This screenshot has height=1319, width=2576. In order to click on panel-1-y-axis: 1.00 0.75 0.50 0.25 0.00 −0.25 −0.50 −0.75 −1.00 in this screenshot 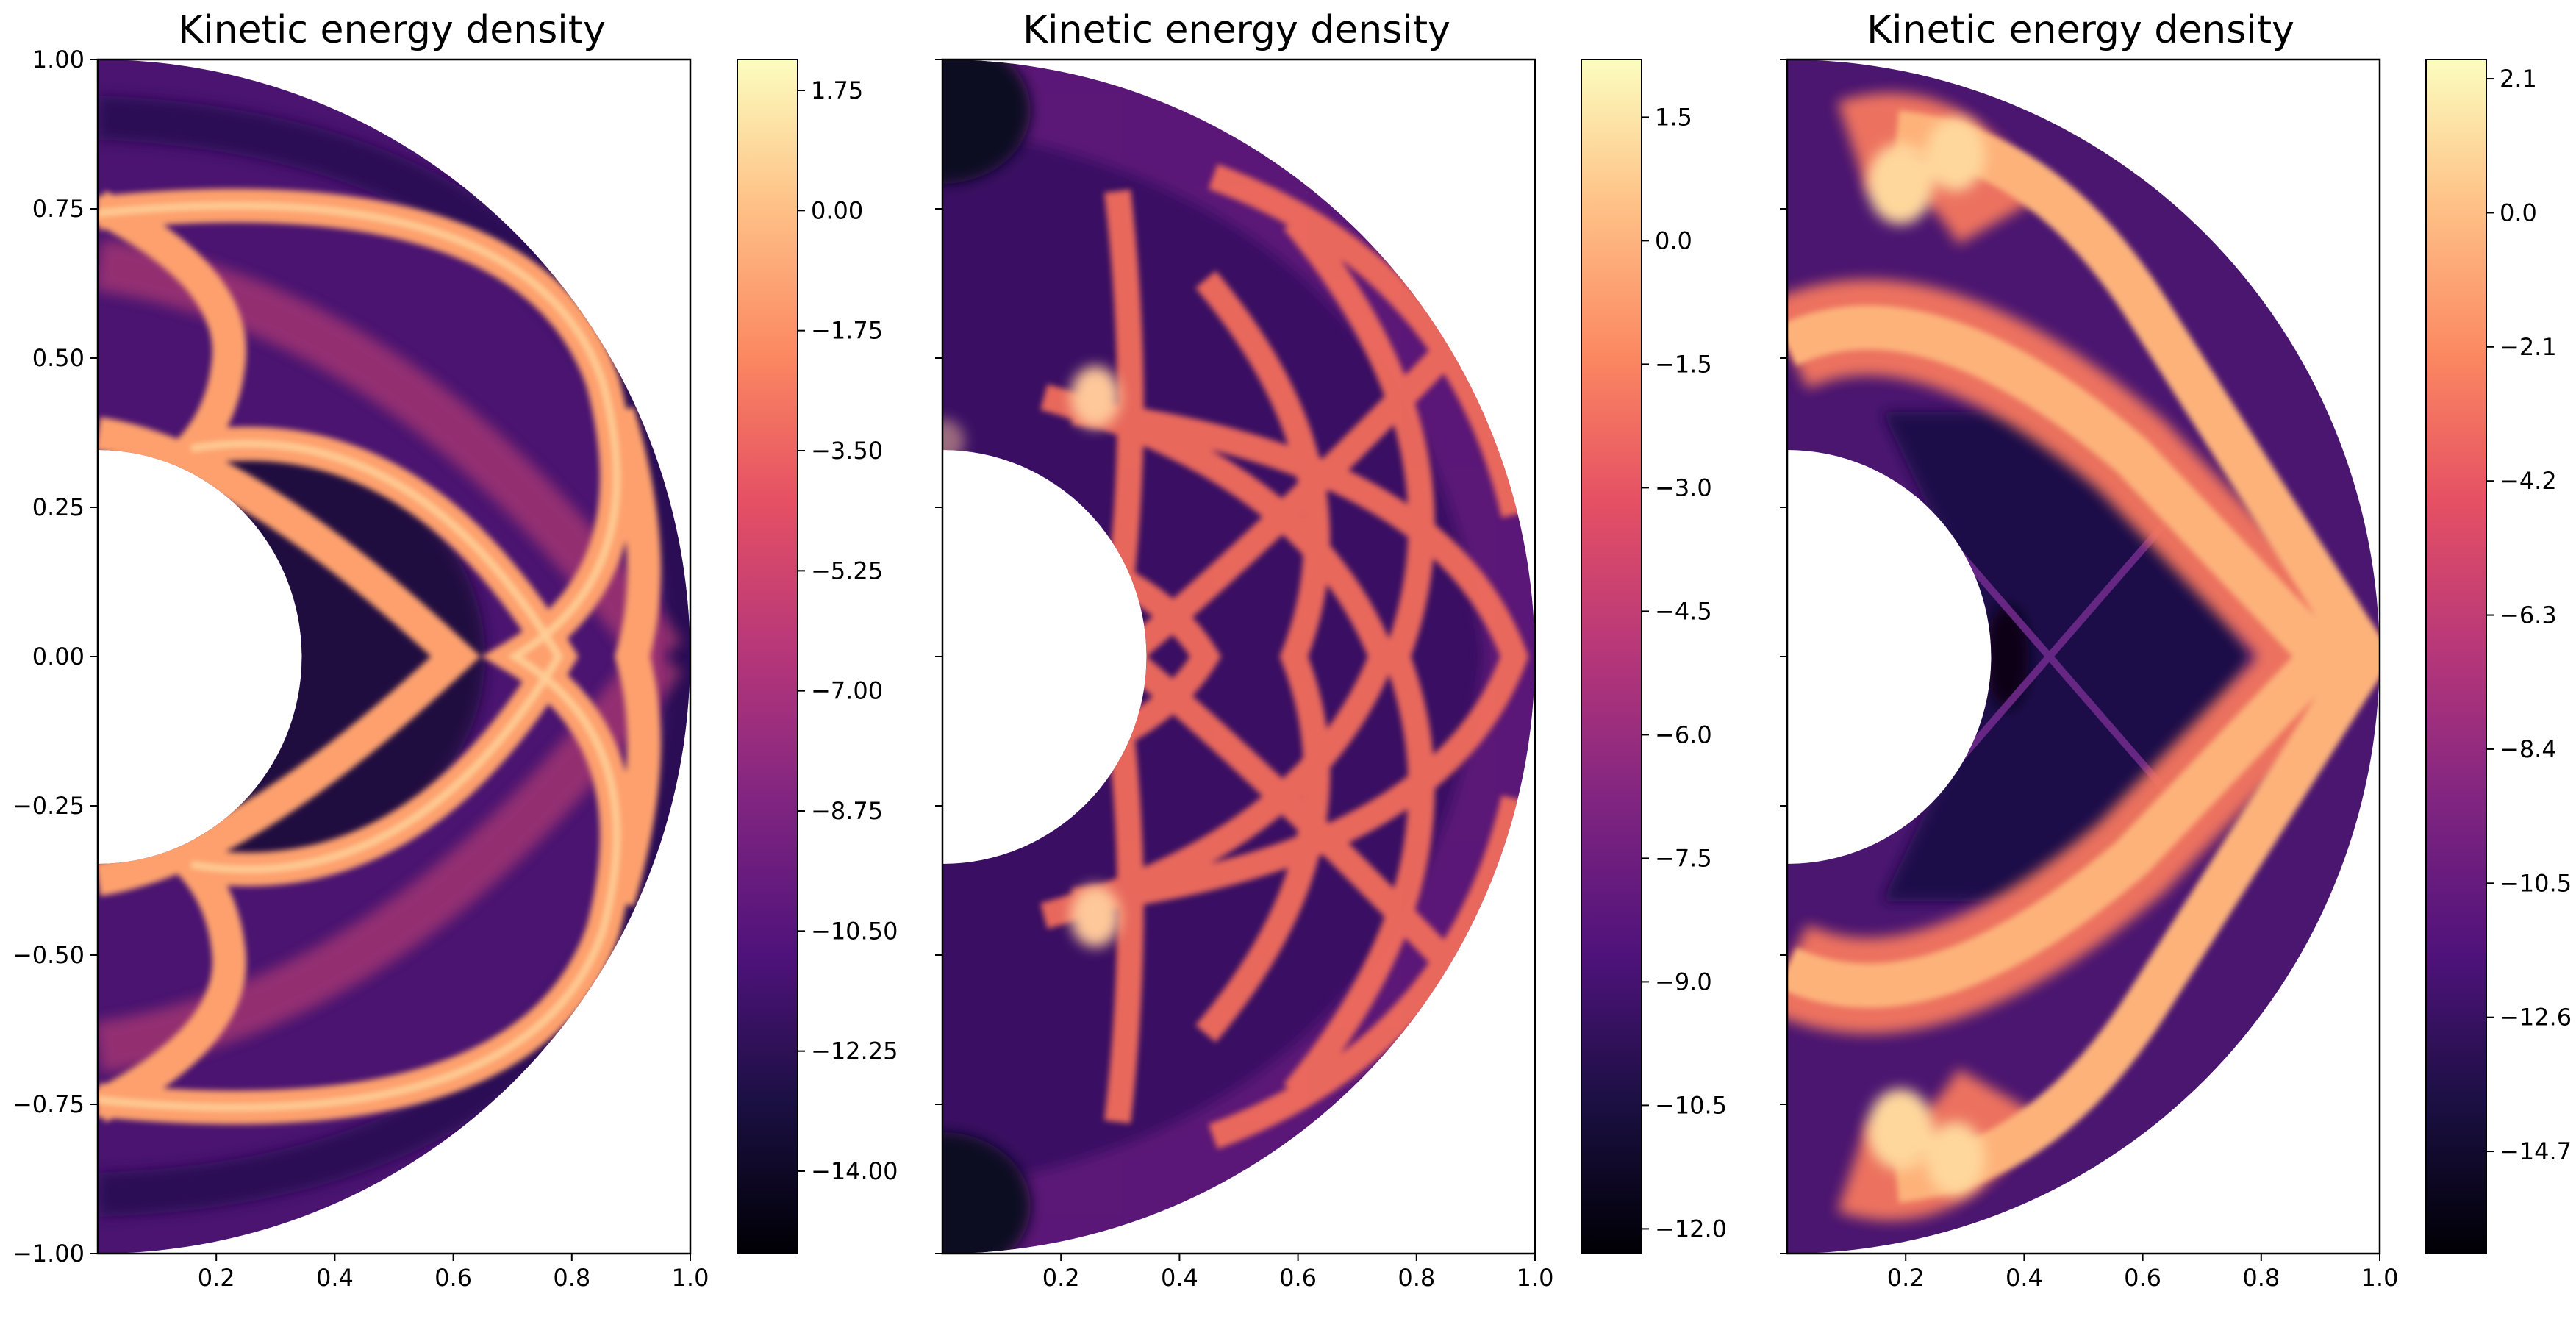, I will do `click(55, 657)`.